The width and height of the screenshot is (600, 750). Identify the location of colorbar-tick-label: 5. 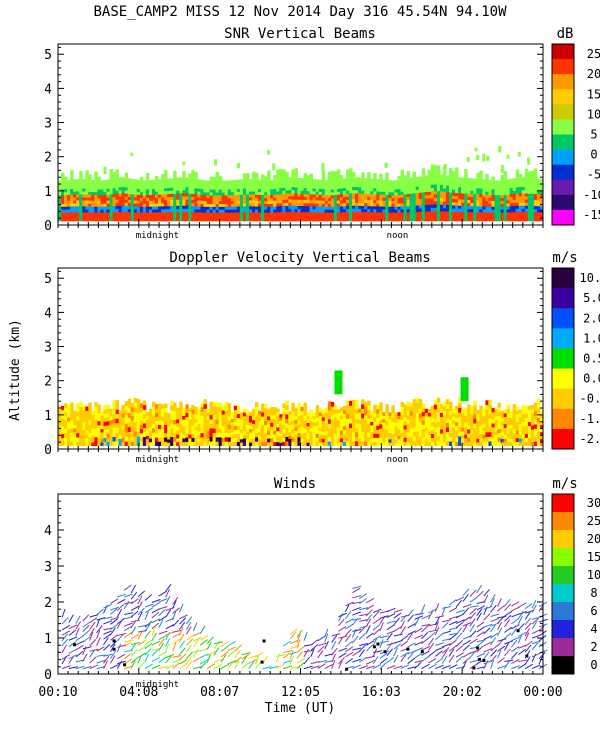
(593, 135).